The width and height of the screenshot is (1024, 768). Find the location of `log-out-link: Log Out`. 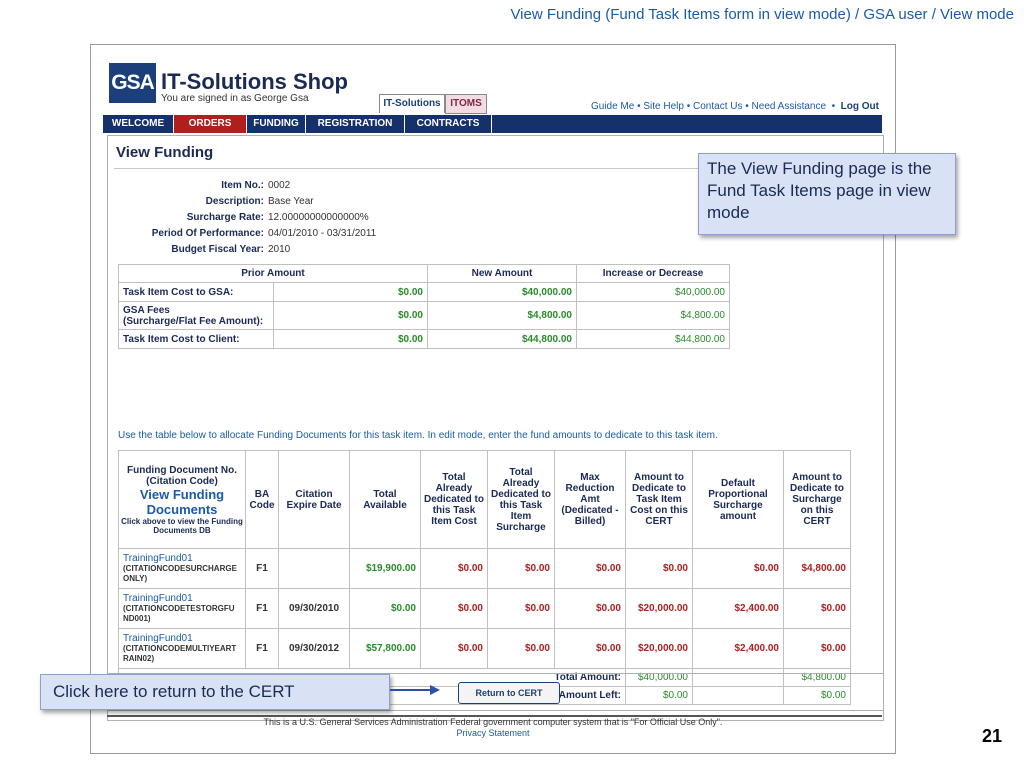

log-out-link: Log Out is located at coordinates (859, 106).